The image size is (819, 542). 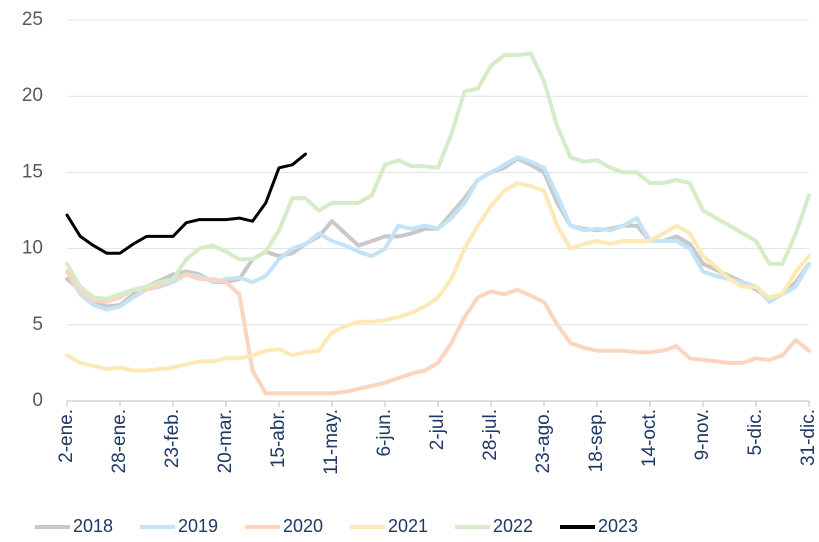 I want to click on x-tick-label: 20-mar., so click(x=225, y=441).